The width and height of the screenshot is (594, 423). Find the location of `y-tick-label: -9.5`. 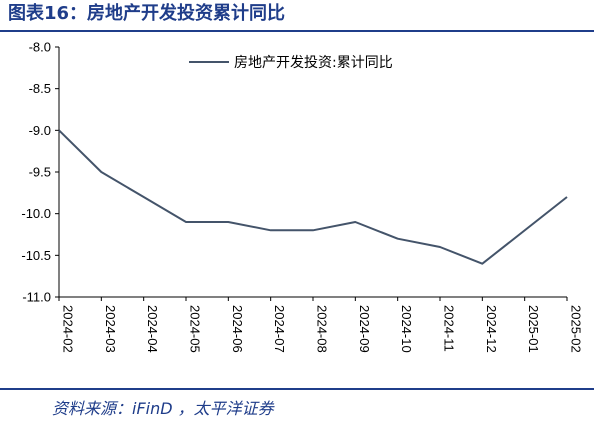

y-tick-label: -9.5 is located at coordinates (40, 172).